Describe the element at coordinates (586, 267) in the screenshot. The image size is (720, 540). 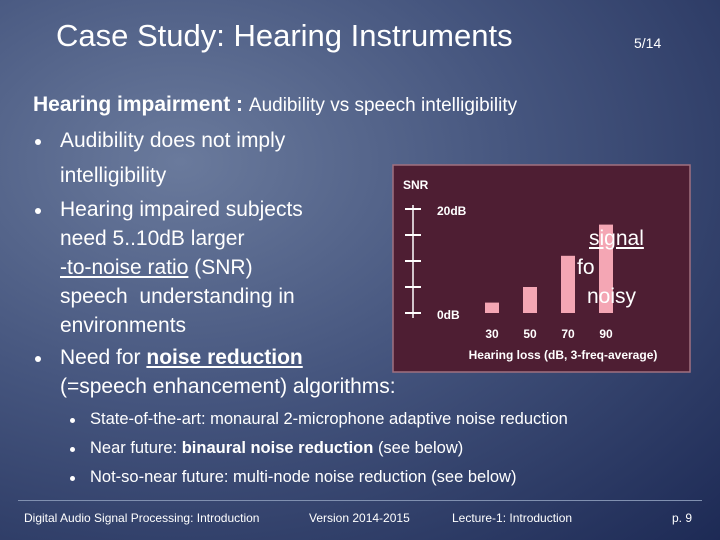
I see `body-fragment: fo` at that location.